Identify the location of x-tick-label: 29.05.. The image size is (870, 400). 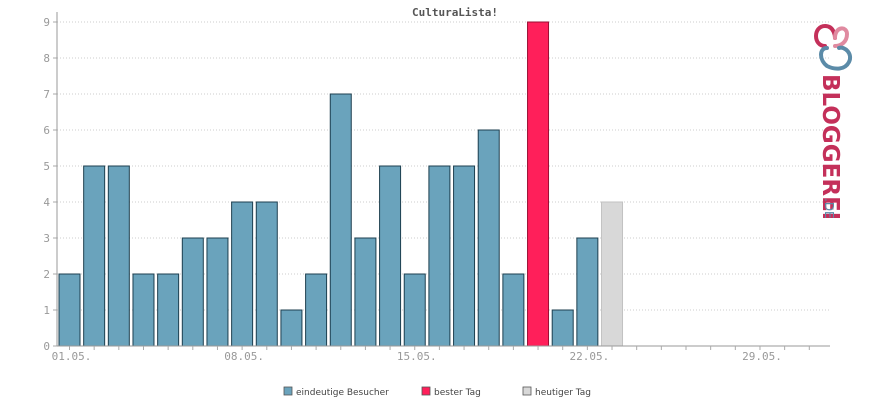
(762, 356).